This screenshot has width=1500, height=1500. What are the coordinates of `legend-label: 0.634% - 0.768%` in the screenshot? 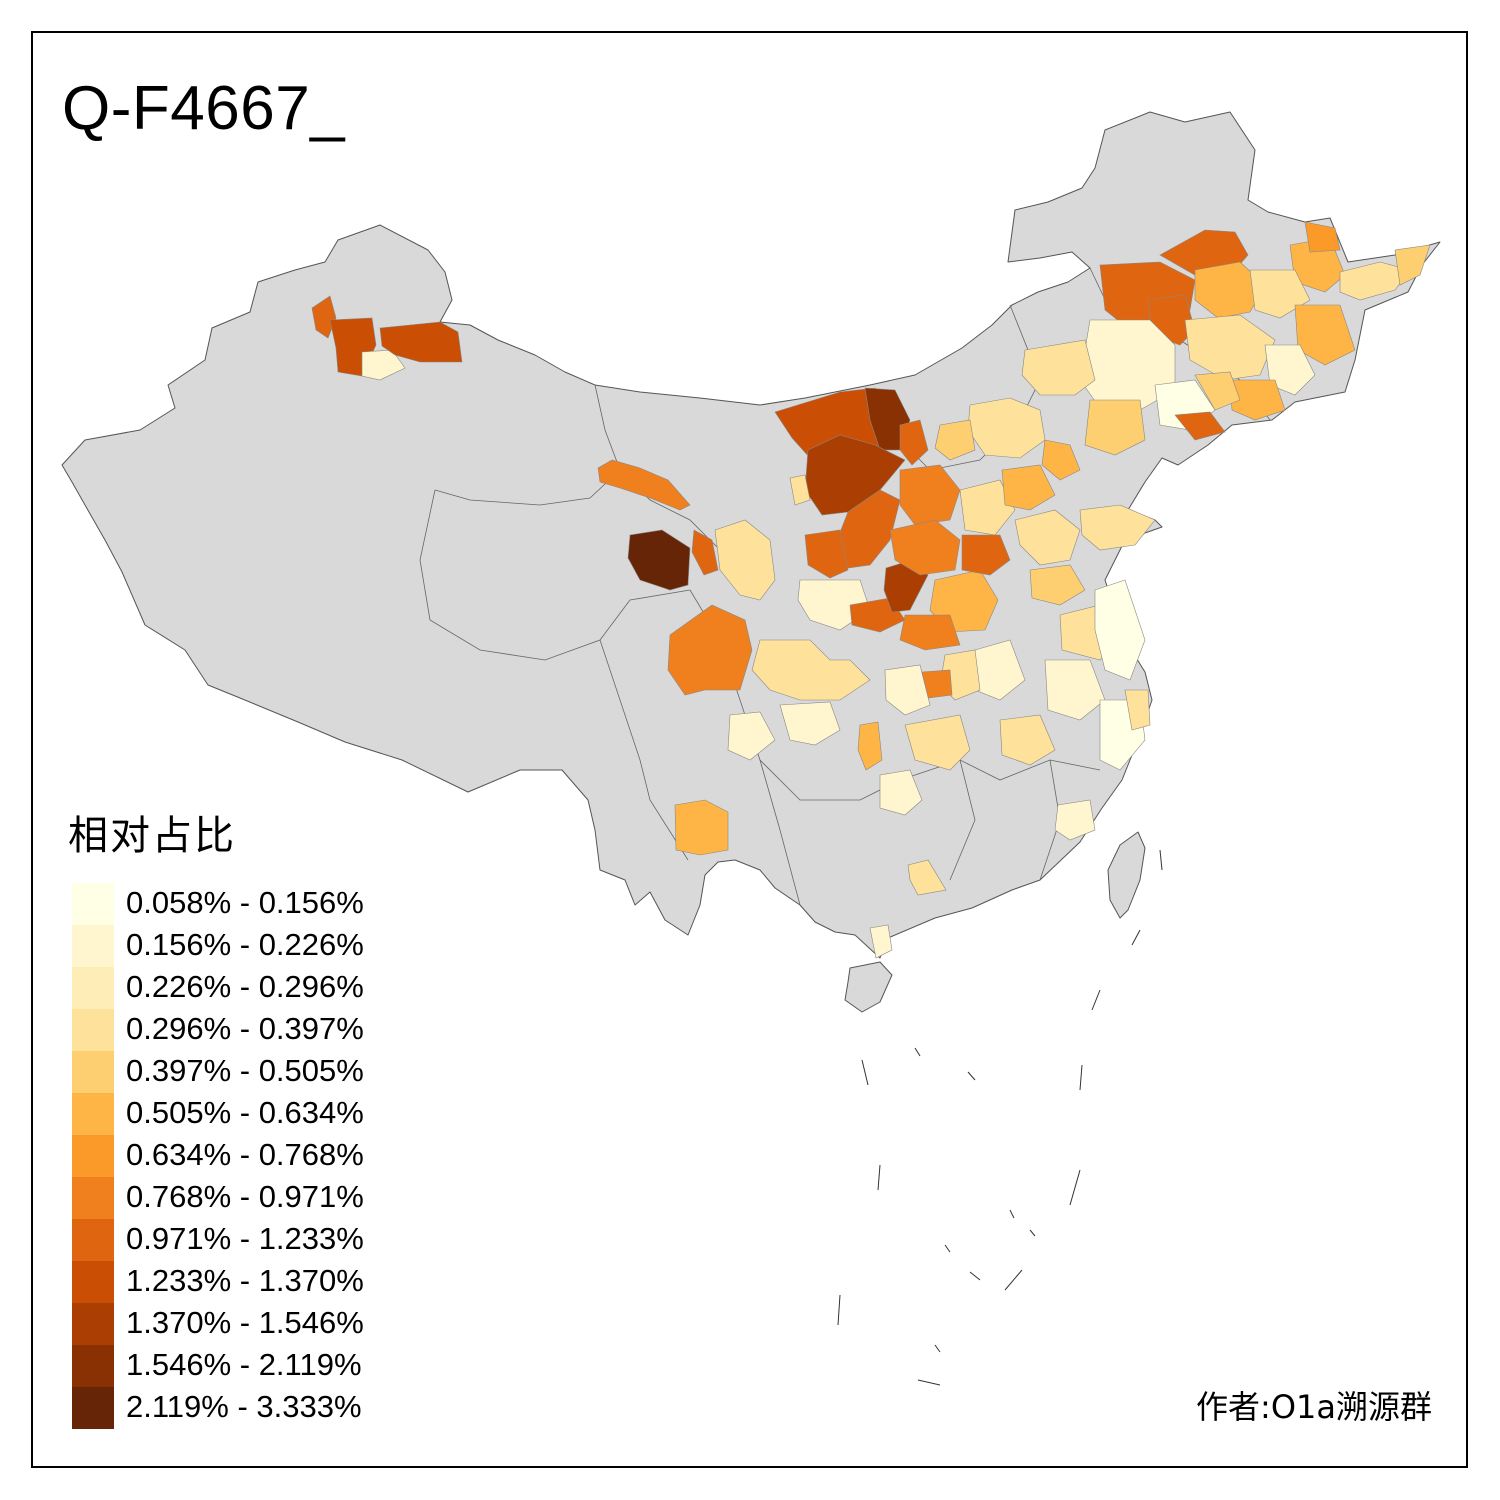 It's located at (245, 1154).